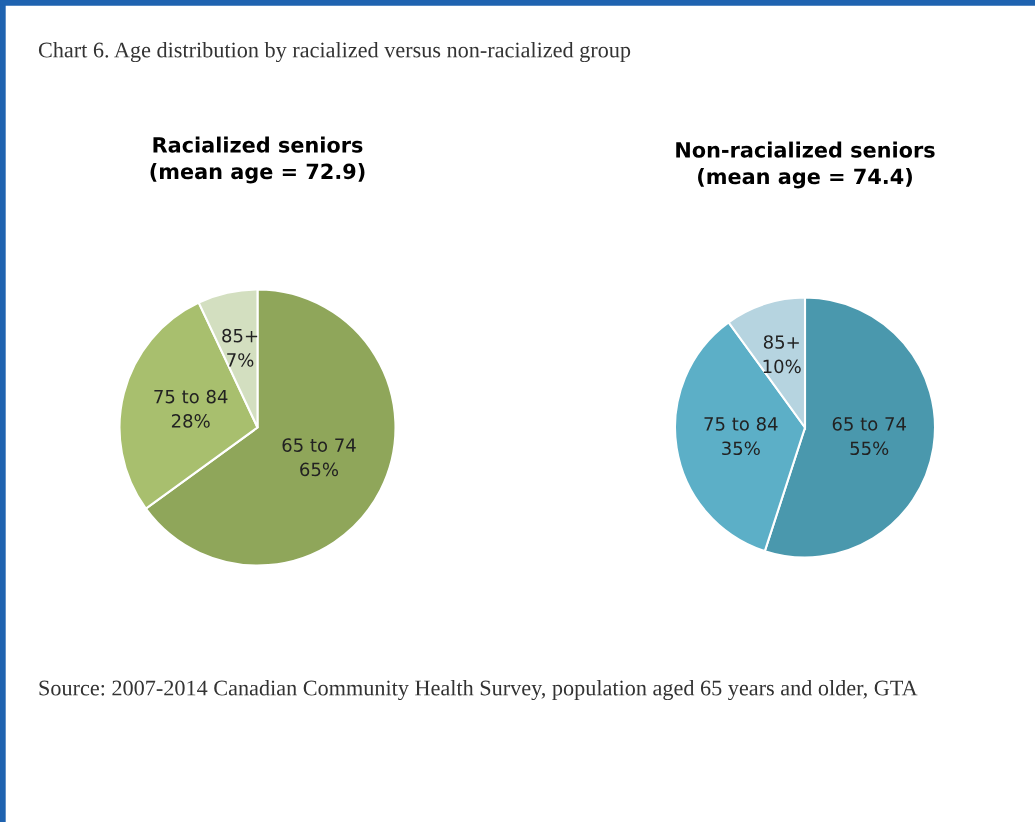  What do you see at coordinates (741, 448) in the screenshot?
I see `data-label: 35%` at bounding box center [741, 448].